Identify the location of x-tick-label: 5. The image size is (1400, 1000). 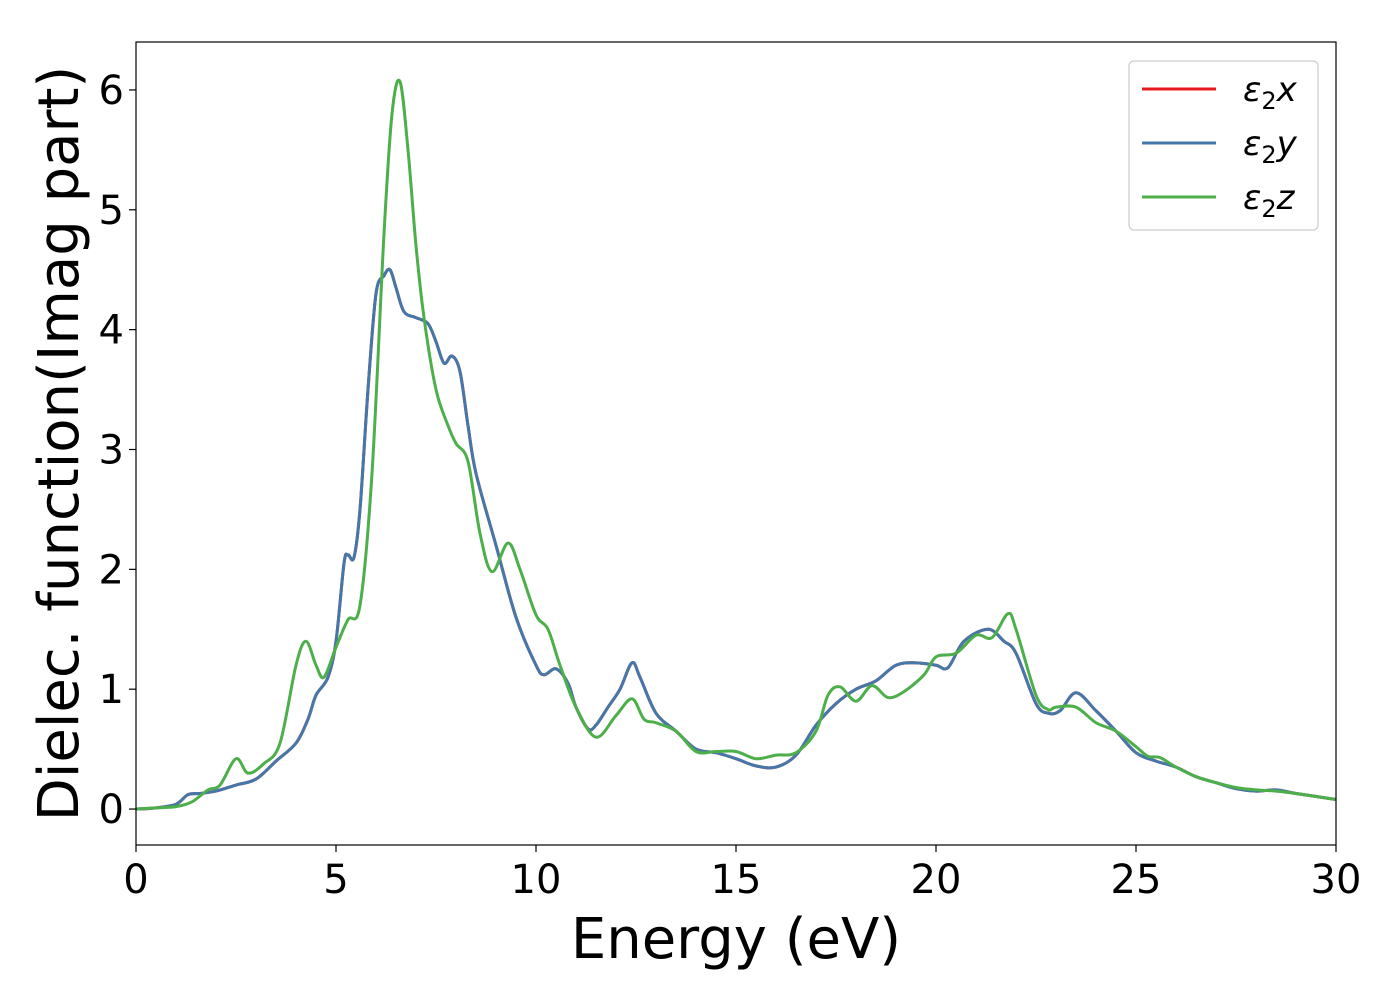
(335, 880).